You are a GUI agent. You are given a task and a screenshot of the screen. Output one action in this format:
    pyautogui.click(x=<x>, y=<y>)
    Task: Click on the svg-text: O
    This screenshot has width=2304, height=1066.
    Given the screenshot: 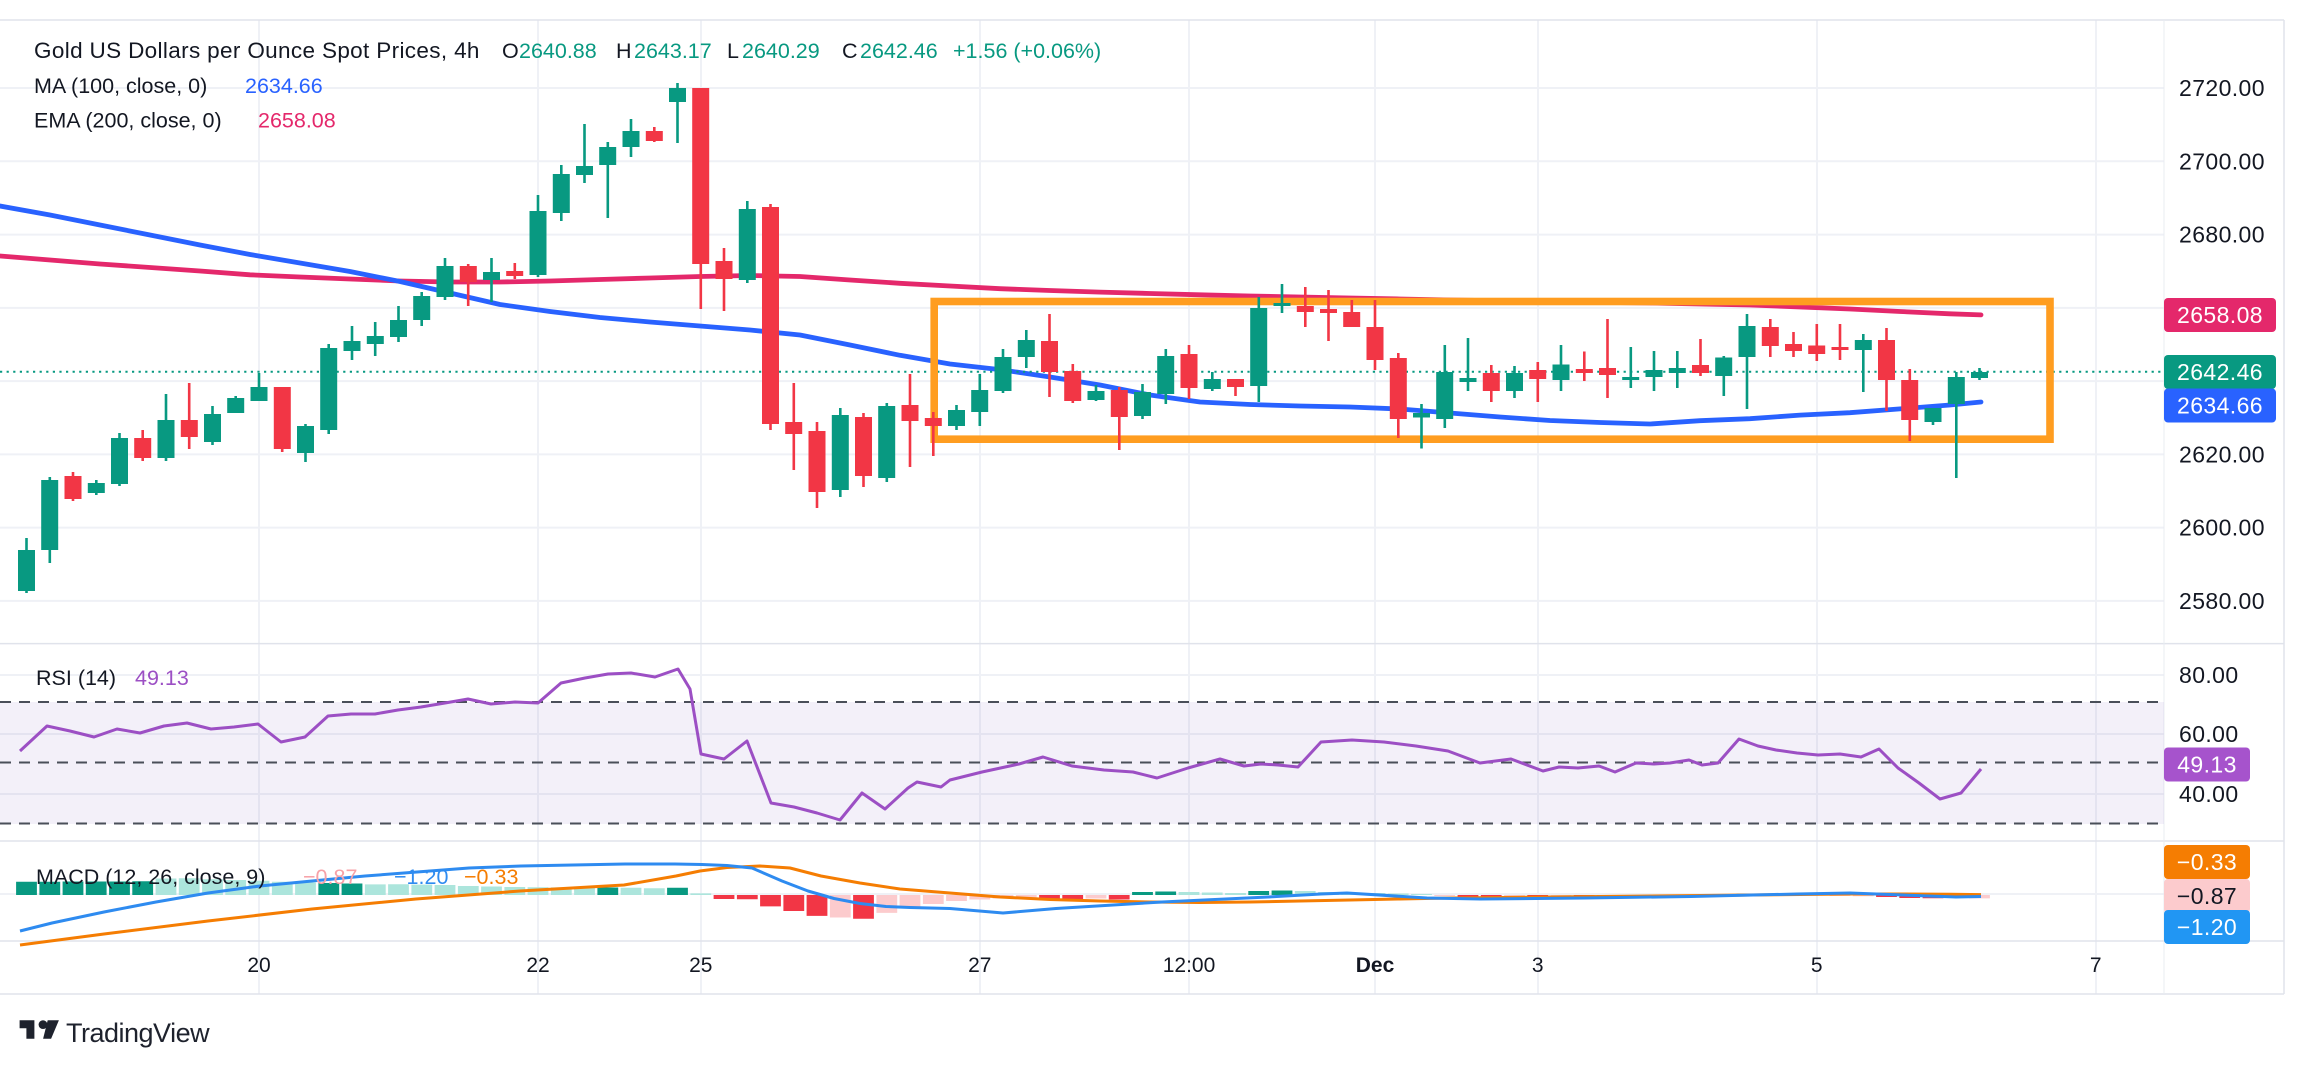 What is the action you would take?
    pyautogui.click(x=510, y=51)
    